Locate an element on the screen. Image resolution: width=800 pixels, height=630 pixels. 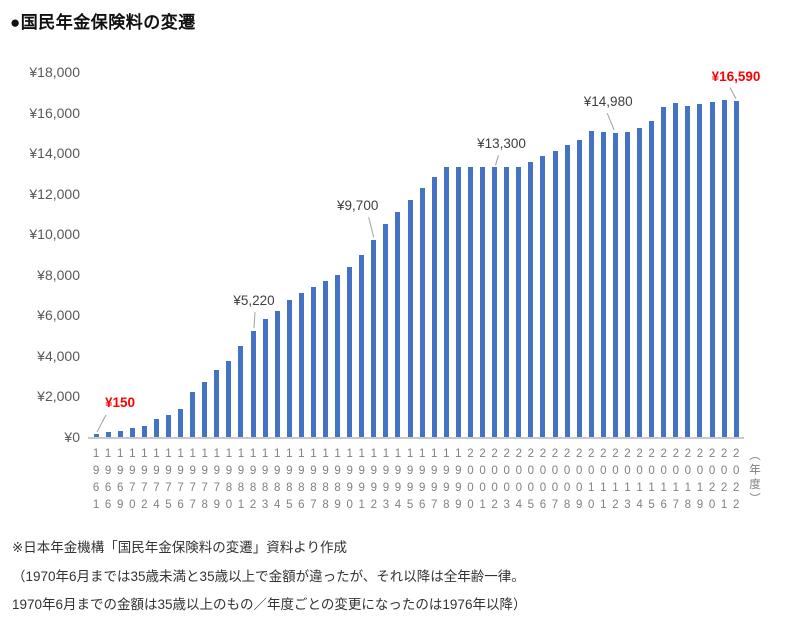
bar-slot-1990 is located at coordinates (350, 254).